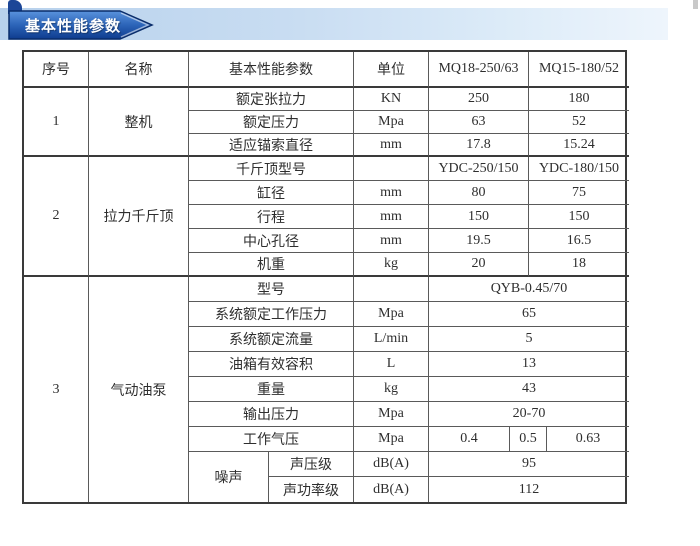  What do you see at coordinates (271, 289) in the screenshot?
I see `param-cell: 型号` at bounding box center [271, 289].